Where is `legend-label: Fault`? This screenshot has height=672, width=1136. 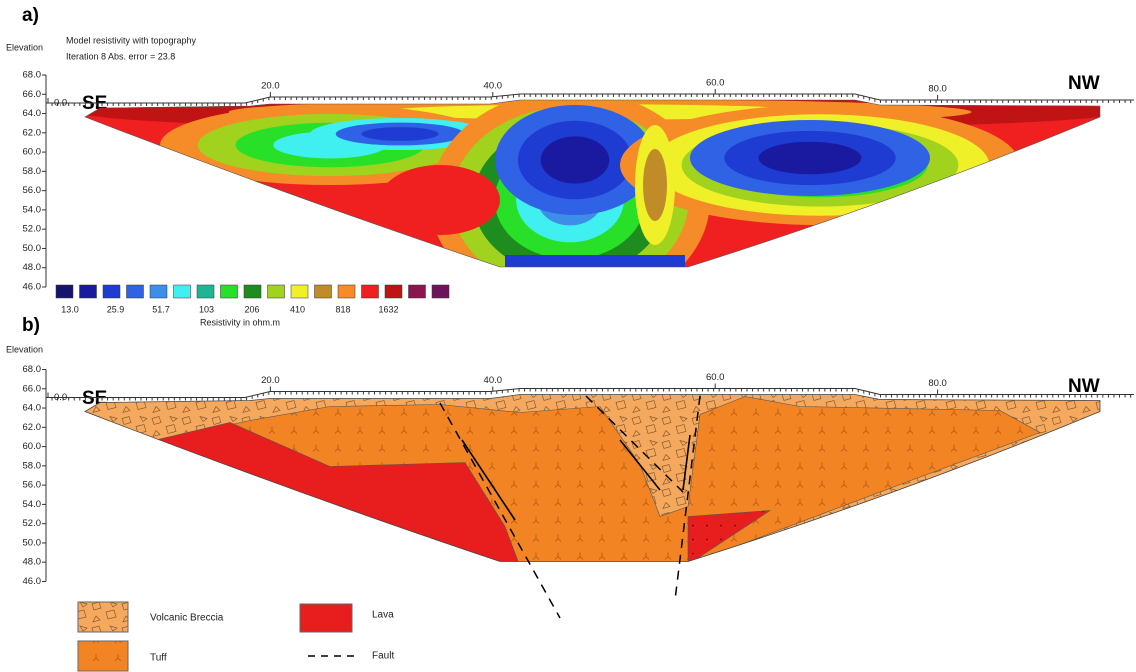
legend-label: Fault is located at coordinates (383, 656).